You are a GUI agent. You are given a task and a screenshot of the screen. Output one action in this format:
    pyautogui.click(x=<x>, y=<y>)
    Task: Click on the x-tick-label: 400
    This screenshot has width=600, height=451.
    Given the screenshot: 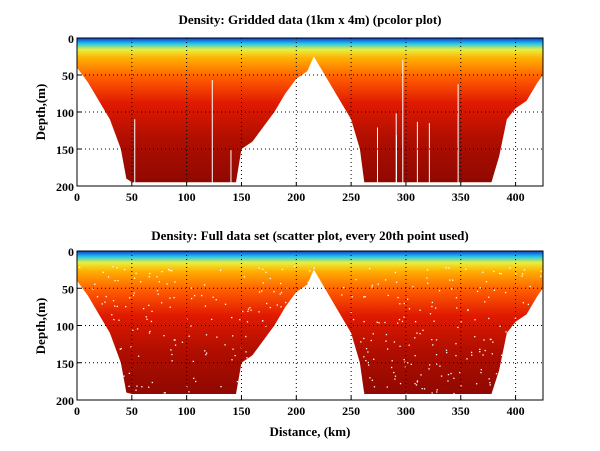 What is the action you would take?
    pyautogui.click(x=516, y=411)
    